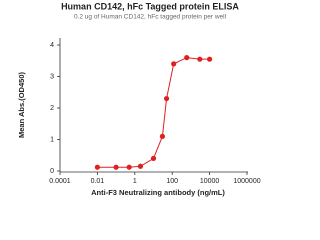 This screenshot has width=320, height=240. Describe the element at coordinates (172, 181) in the screenshot. I see `x-tick-label: 100` at that location.